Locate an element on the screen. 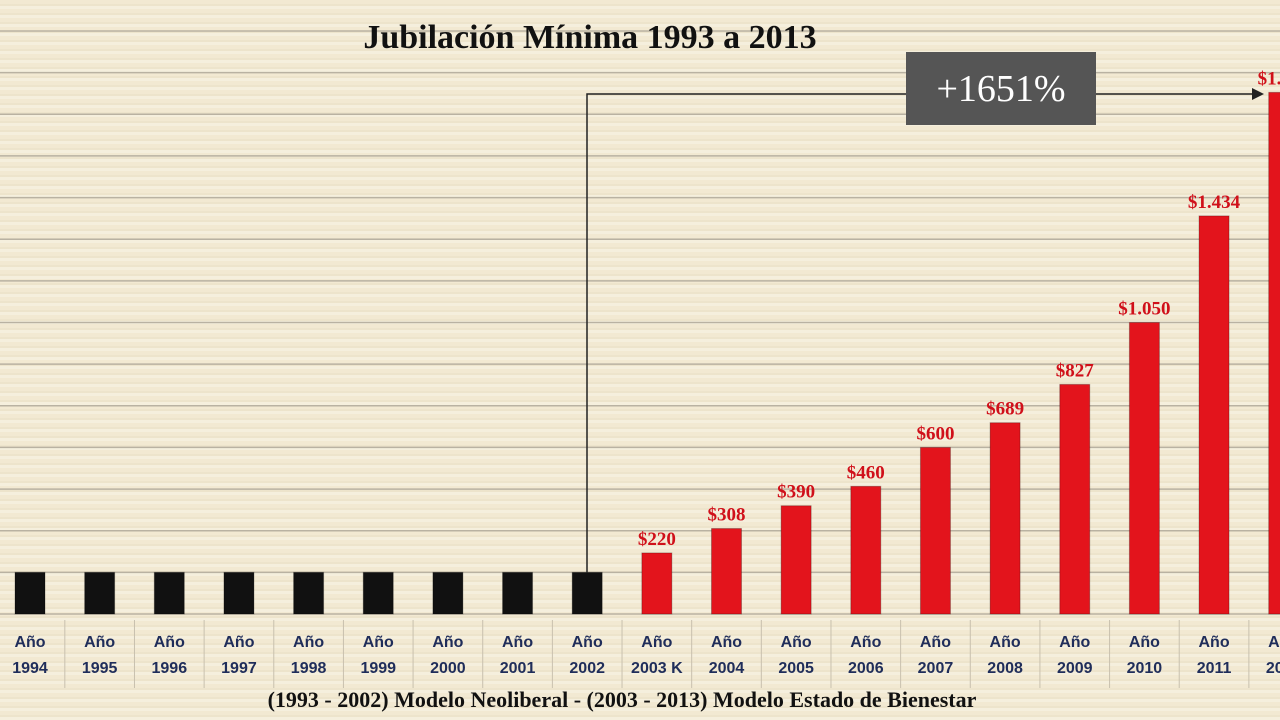 This screenshot has height=720, width=1280. x-tick-label: Año 2001 is located at coordinates (517, 655).